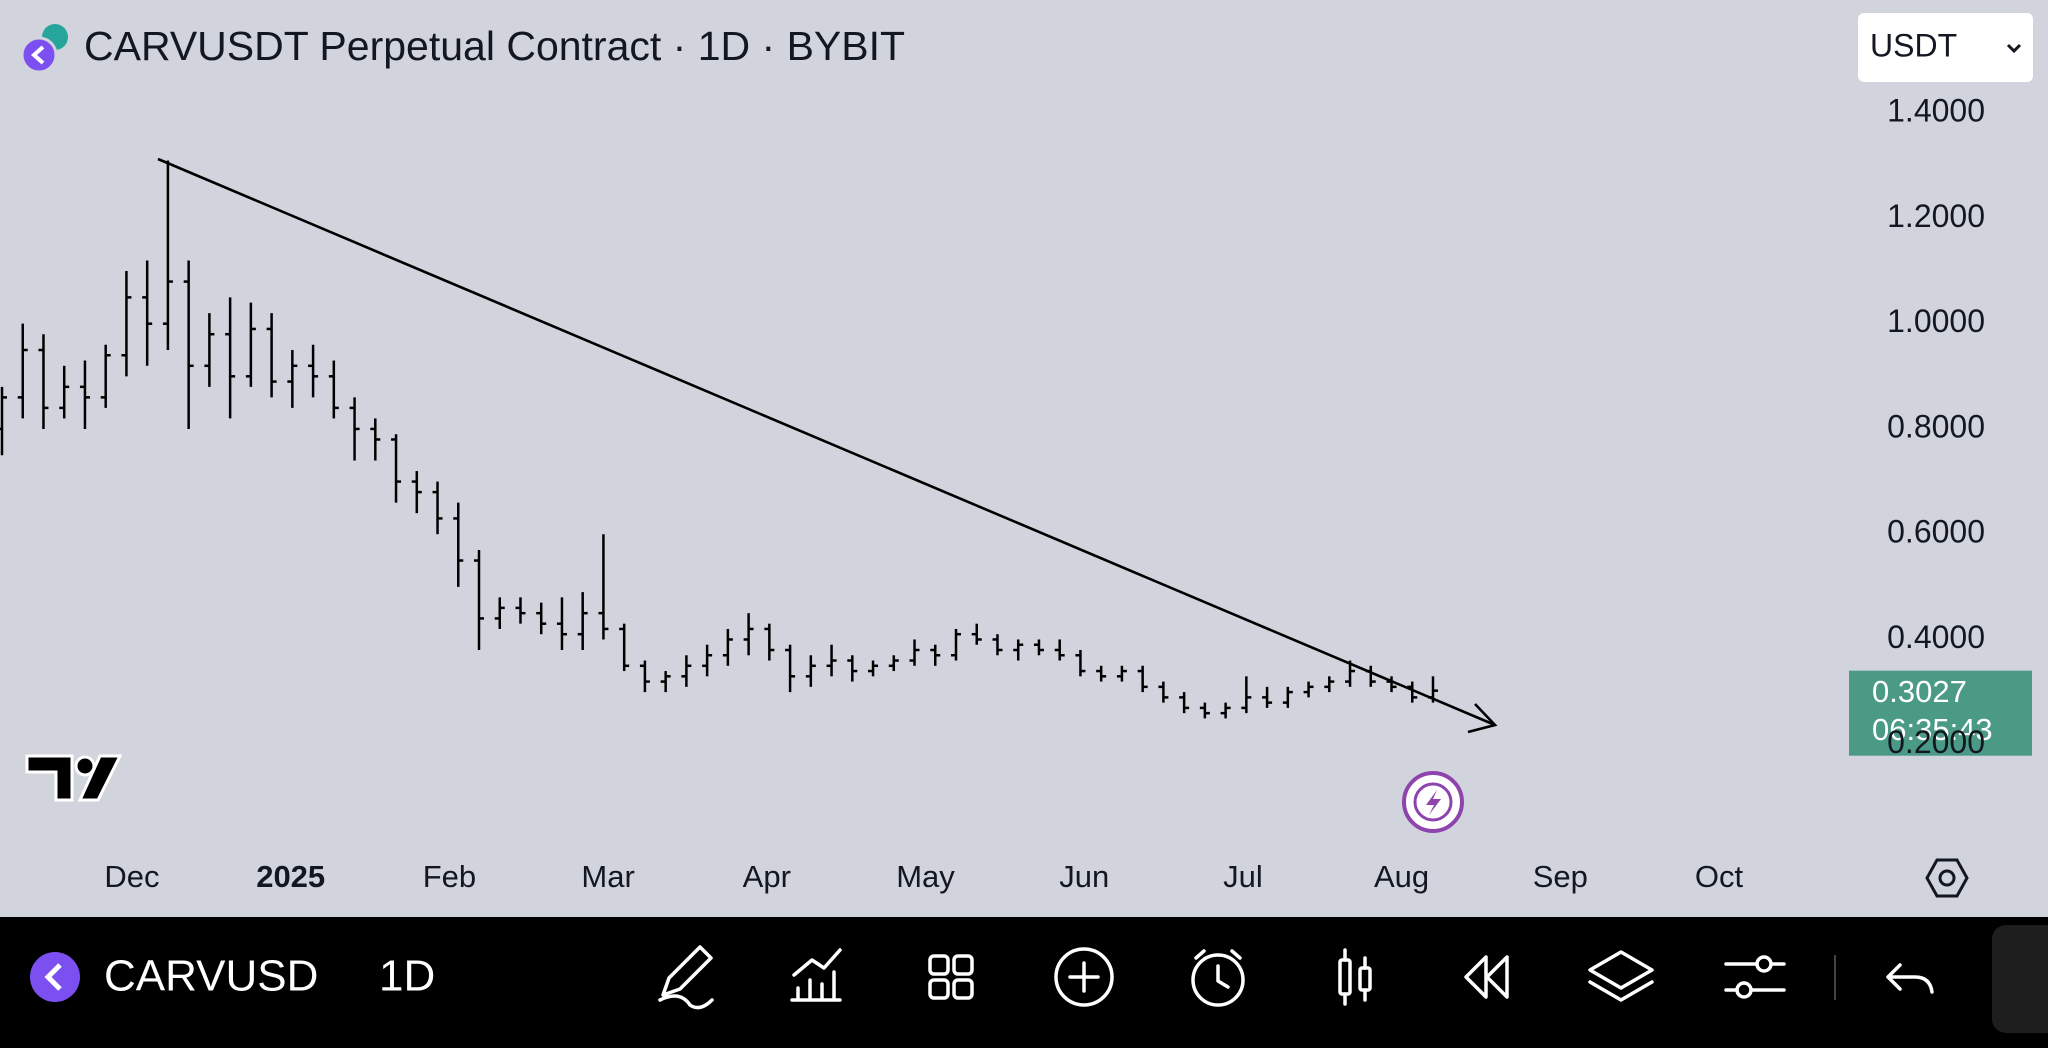 The height and width of the screenshot is (1048, 2048). Describe the element at coordinates (407, 976) in the screenshot. I see `toolbar-interval: 1D` at that location.